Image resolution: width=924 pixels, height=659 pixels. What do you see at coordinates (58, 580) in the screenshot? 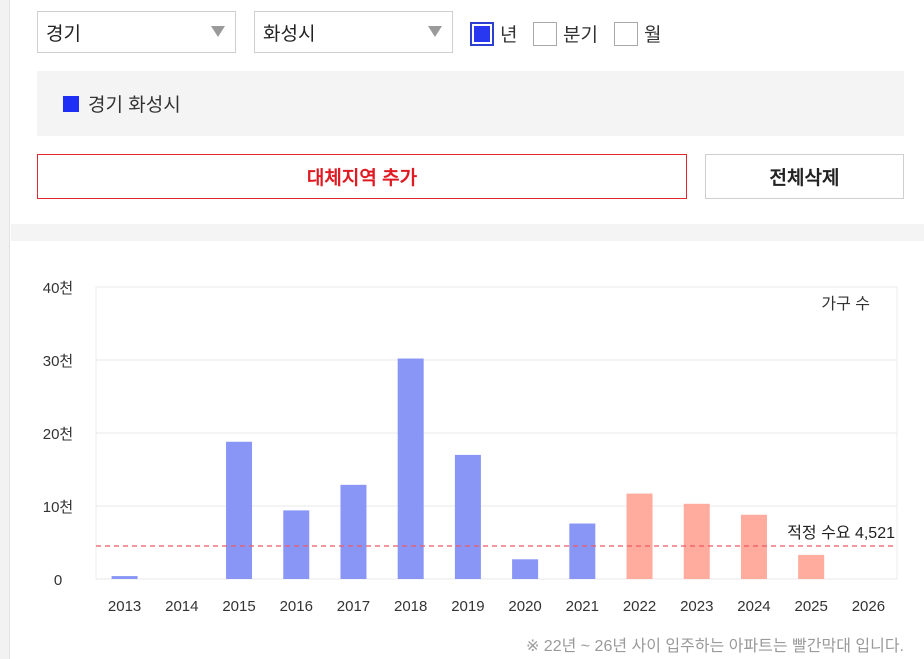
I see `y-tick-label: 0` at bounding box center [58, 580].